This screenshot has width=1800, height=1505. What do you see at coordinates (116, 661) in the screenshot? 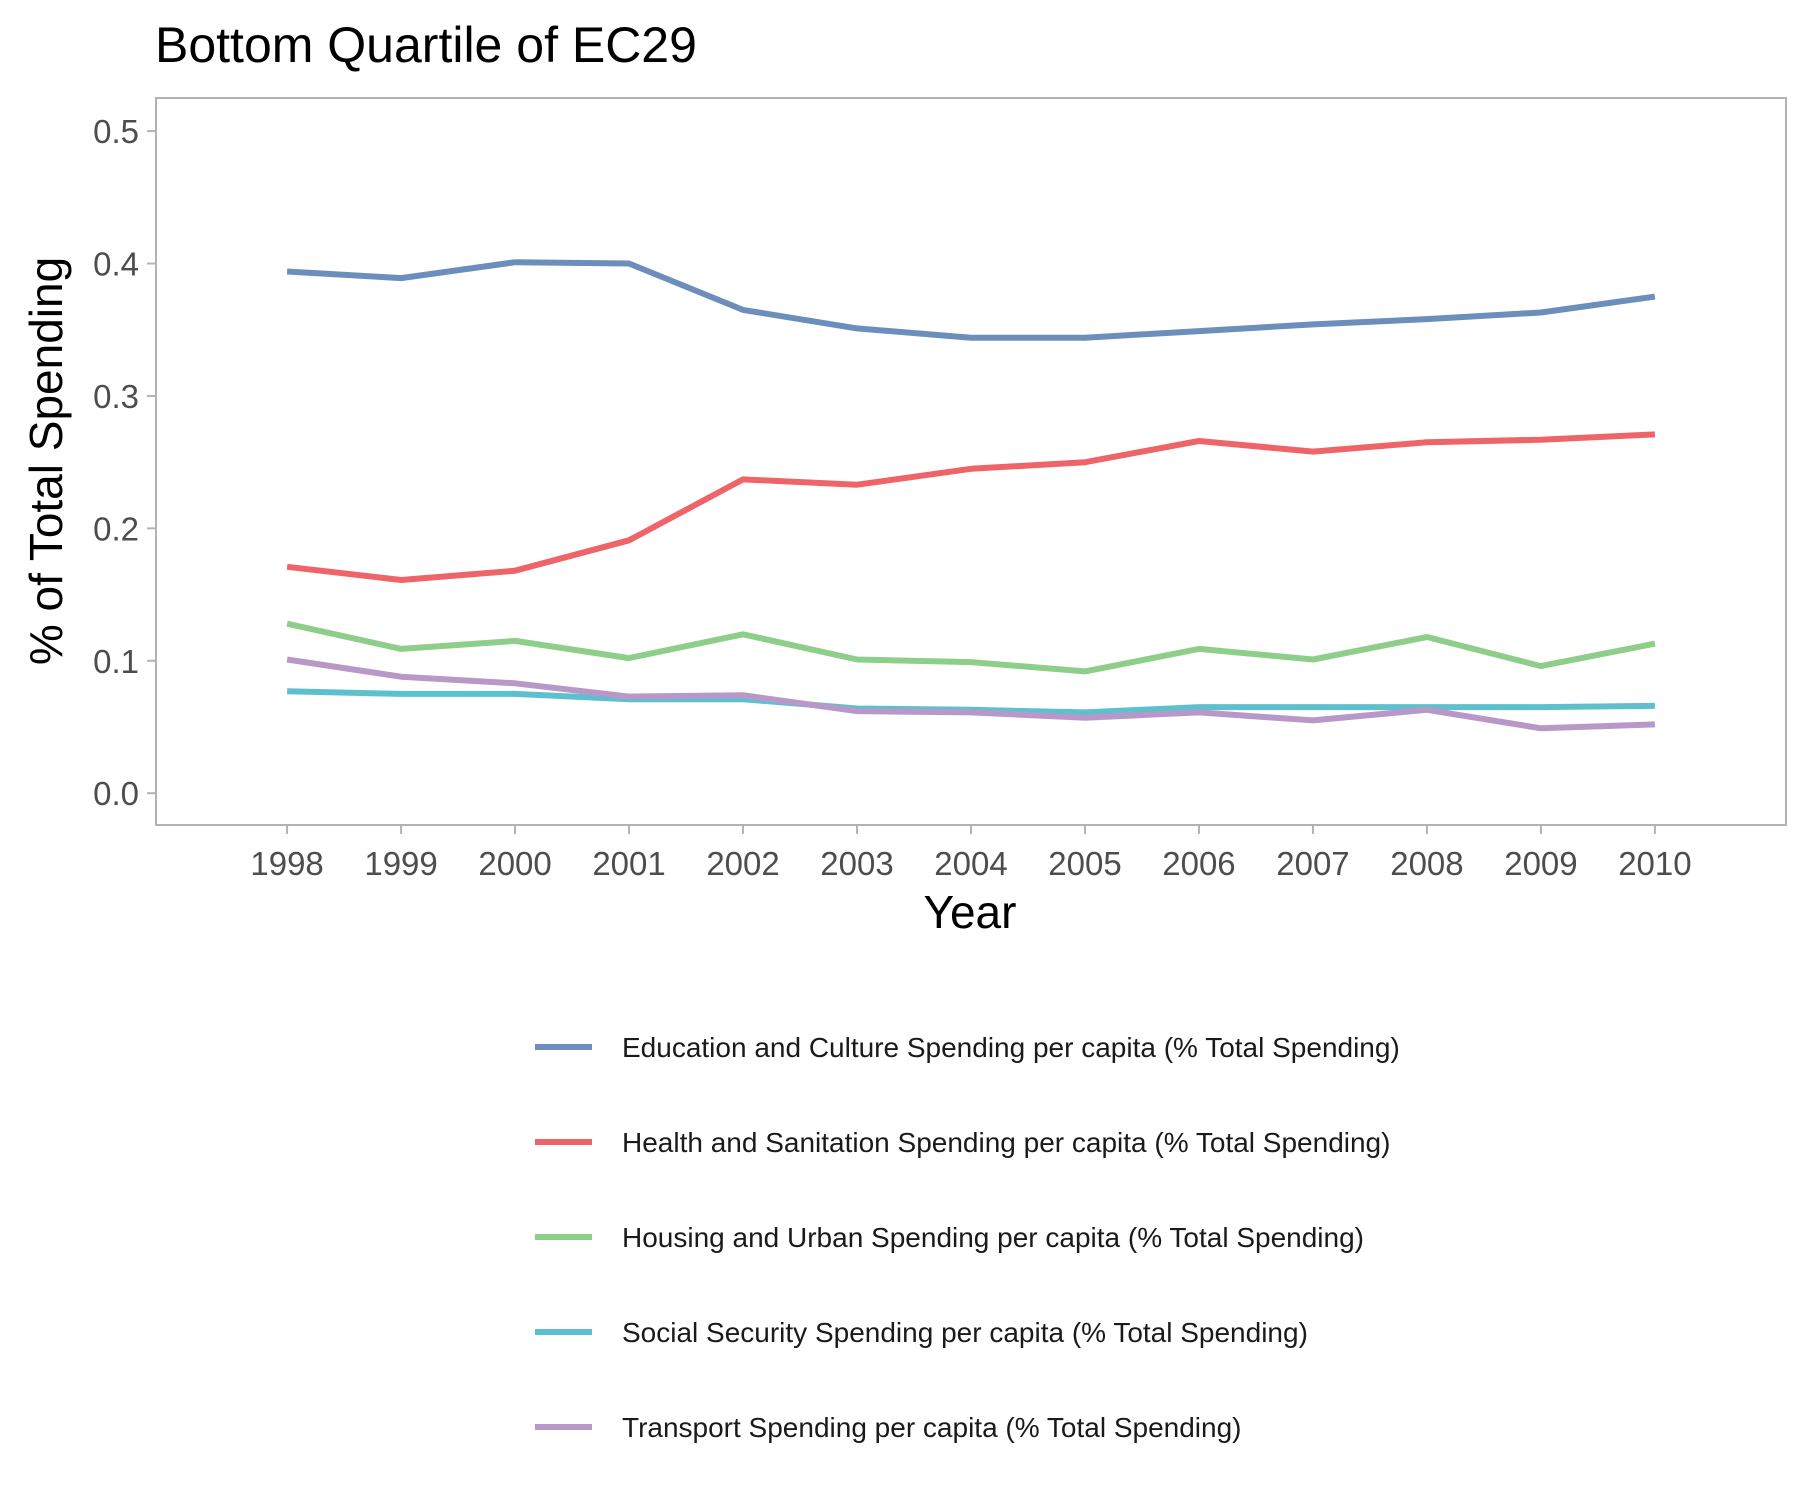
I see `y-tick-label: 0.1` at bounding box center [116, 661].